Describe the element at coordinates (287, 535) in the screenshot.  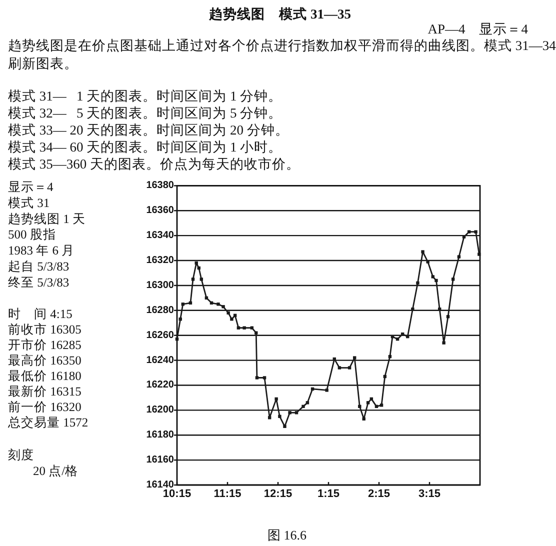
I see `caption: 图 16.6` at that location.